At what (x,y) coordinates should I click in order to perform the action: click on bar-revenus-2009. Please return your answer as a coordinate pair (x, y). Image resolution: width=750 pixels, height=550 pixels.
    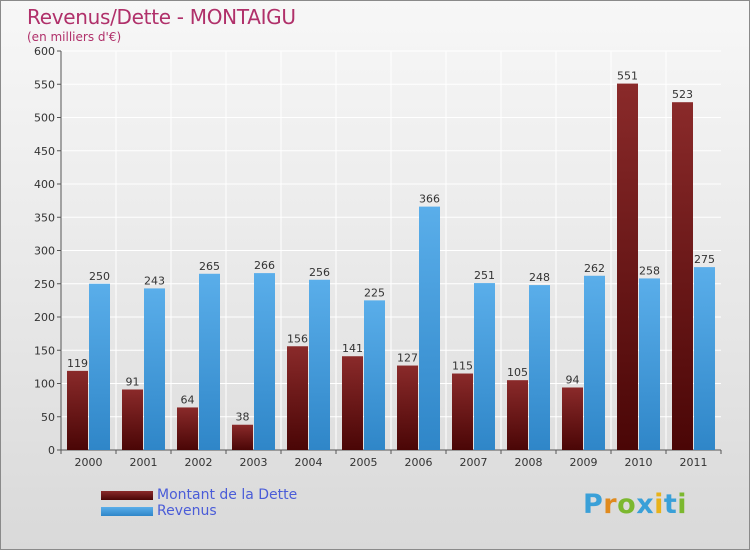
    Looking at the image, I should click on (594, 362).